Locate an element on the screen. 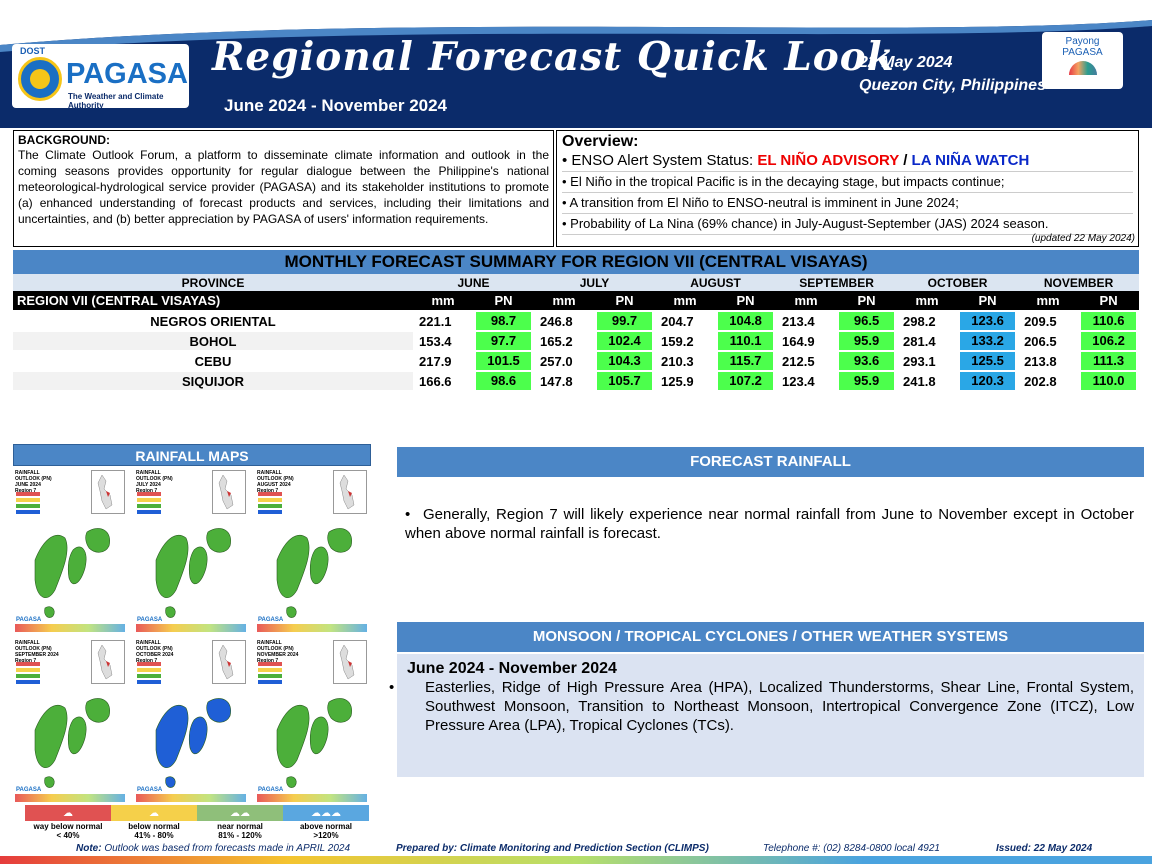  percent-normal-value: 105.7 is located at coordinates (625, 381).